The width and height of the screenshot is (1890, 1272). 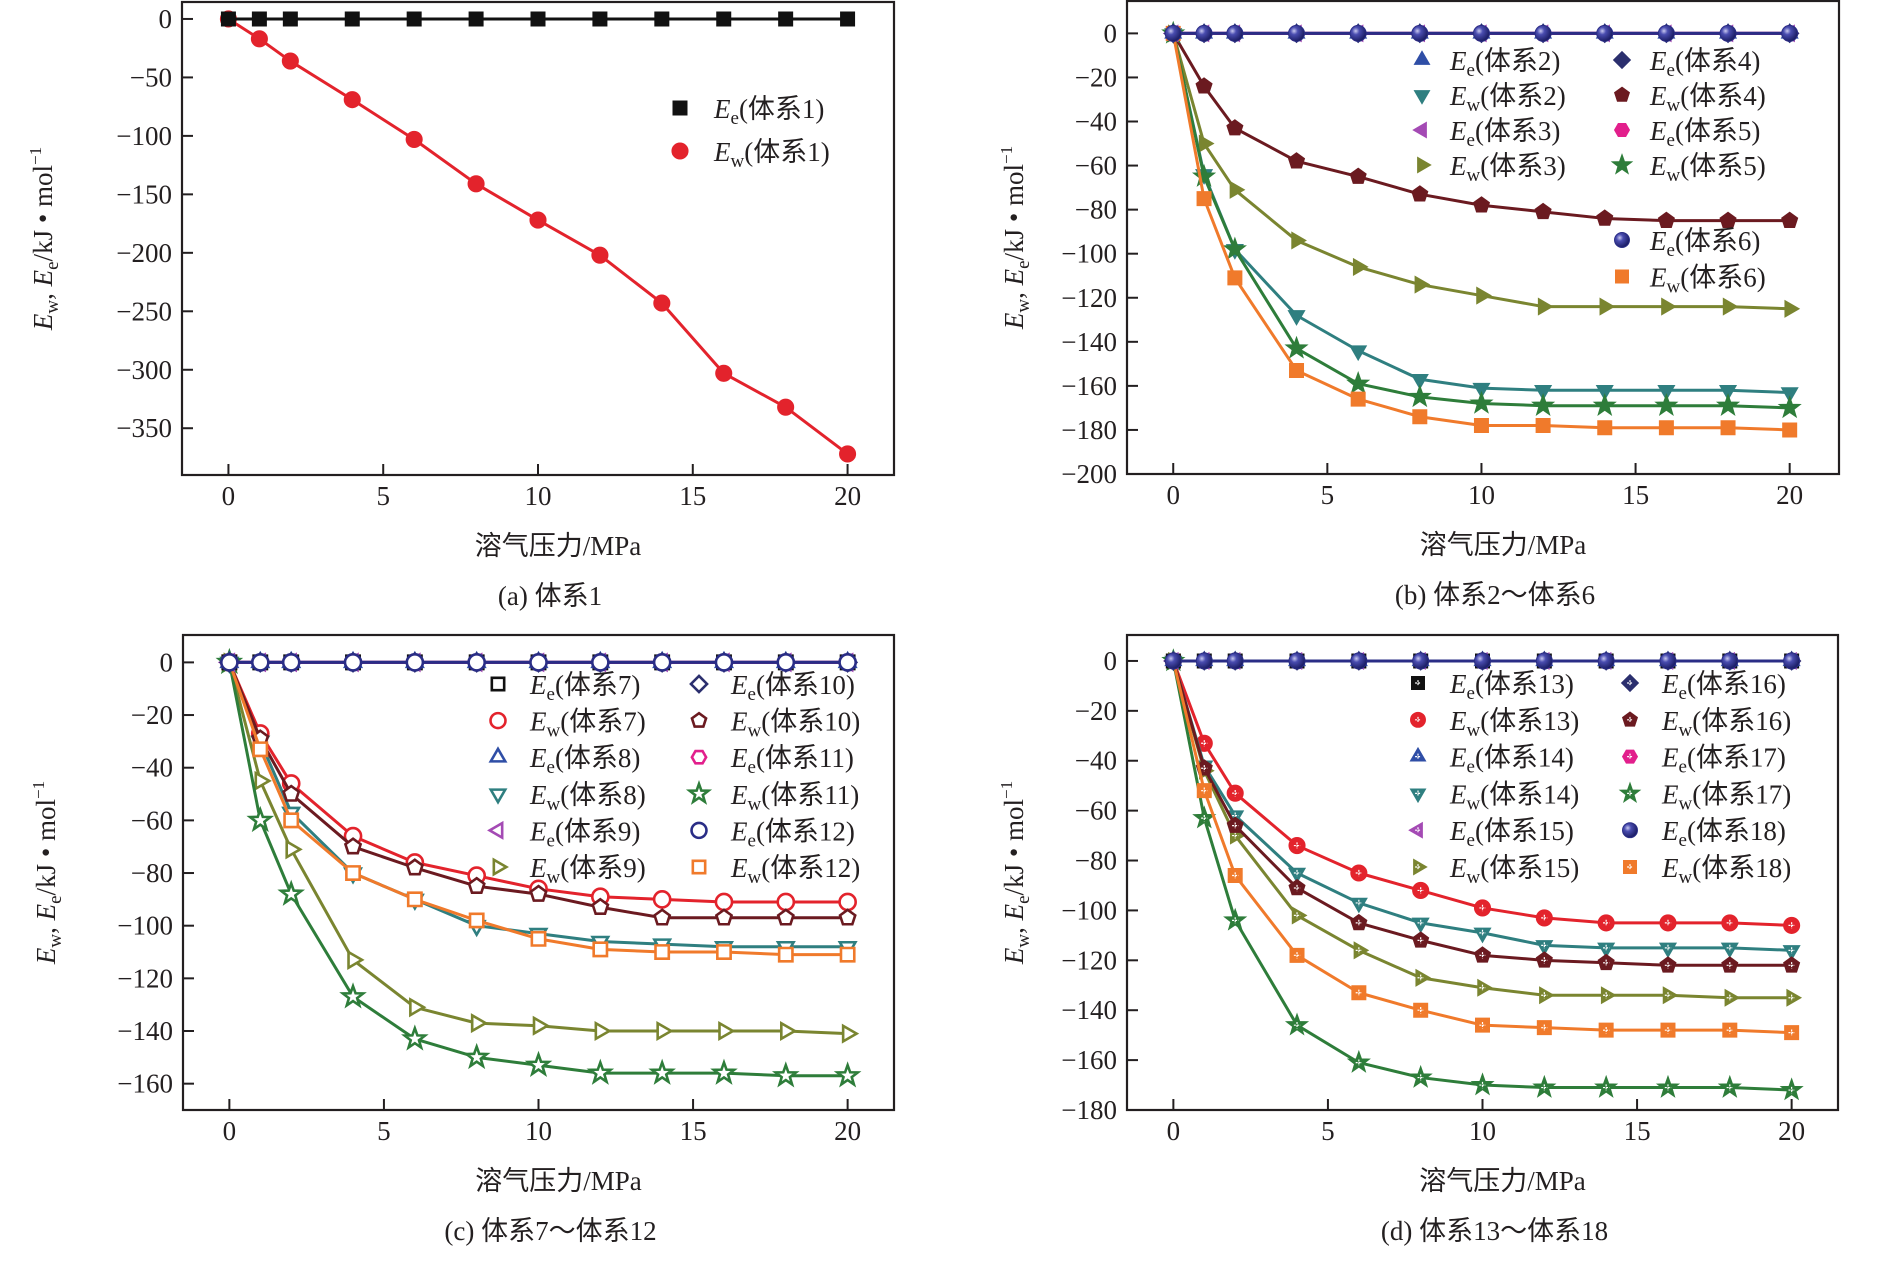 I want to click on legend-label: Ee(体系5), so click(x=1704, y=133).